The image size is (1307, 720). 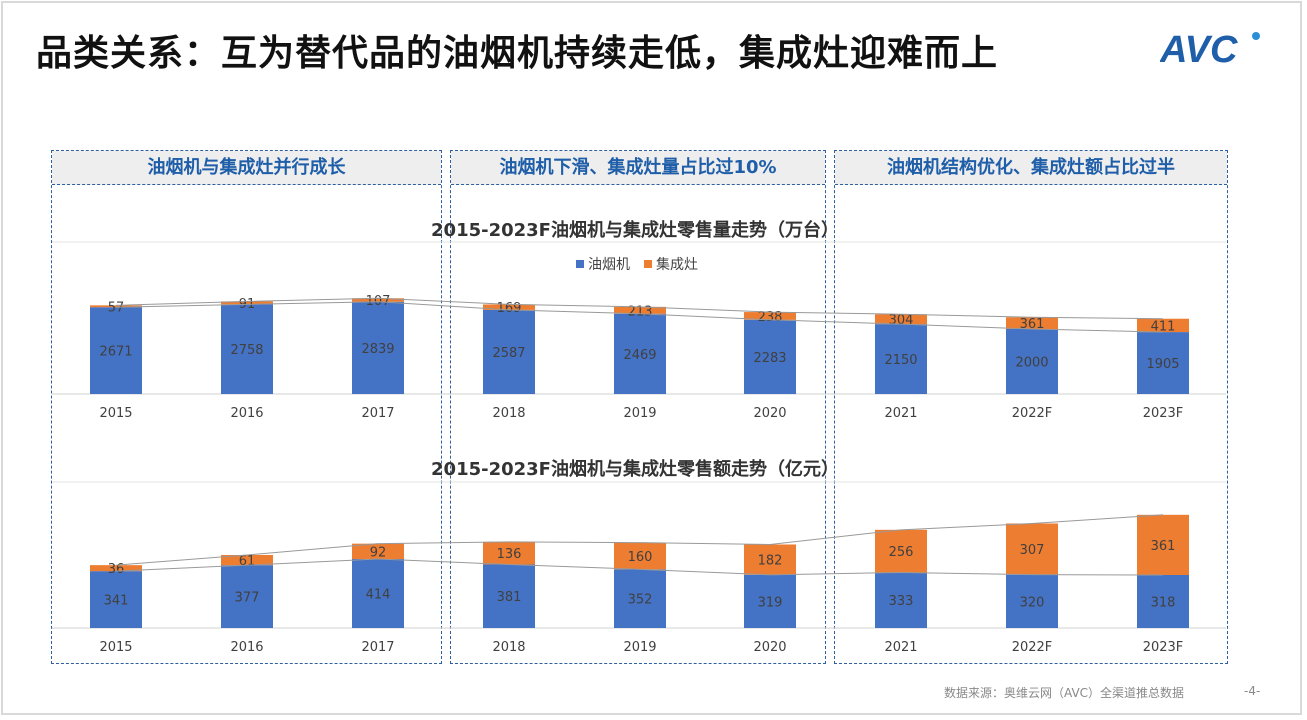 I want to click on volume-chart-series-line-integrated-stove, so click(x=639, y=308).